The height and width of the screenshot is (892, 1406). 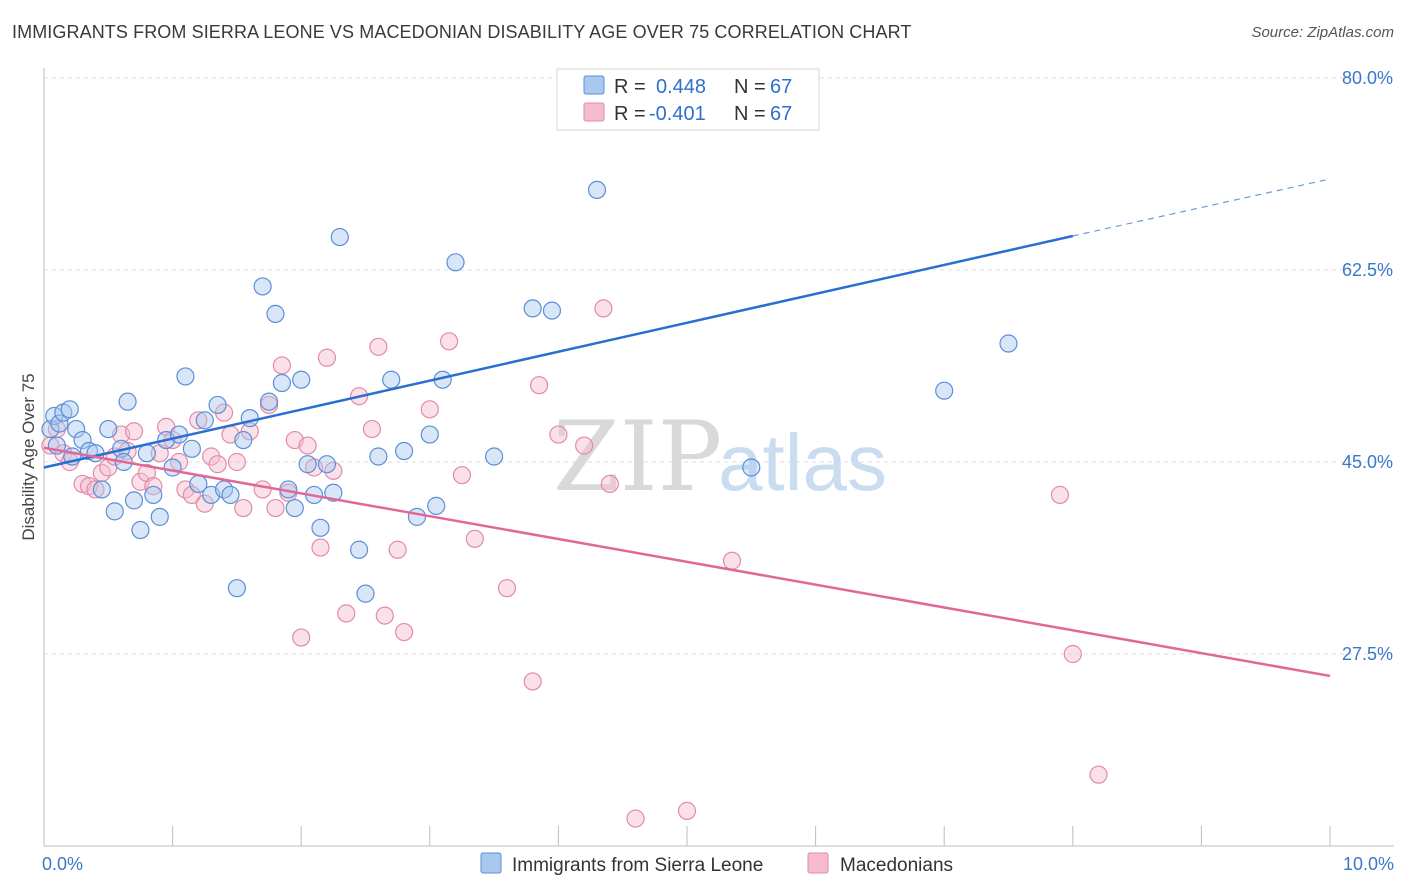 What do you see at coordinates (1367, 366) in the screenshot?
I see `y-tick-labels: 27.5% 45.0% 62.5% 80.0%` at bounding box center [1367, 366].